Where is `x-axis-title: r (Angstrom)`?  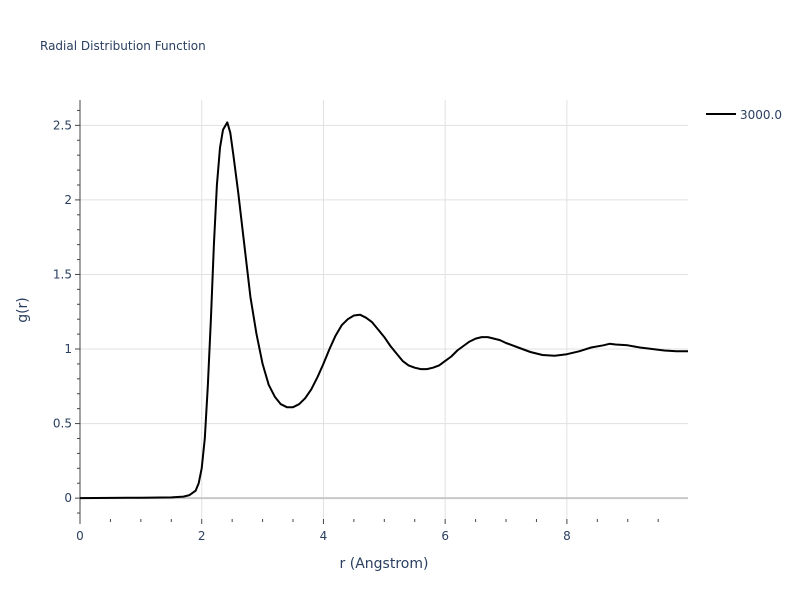
x-axis-title: r (Angstrom) is located at coordinates (384, 564).